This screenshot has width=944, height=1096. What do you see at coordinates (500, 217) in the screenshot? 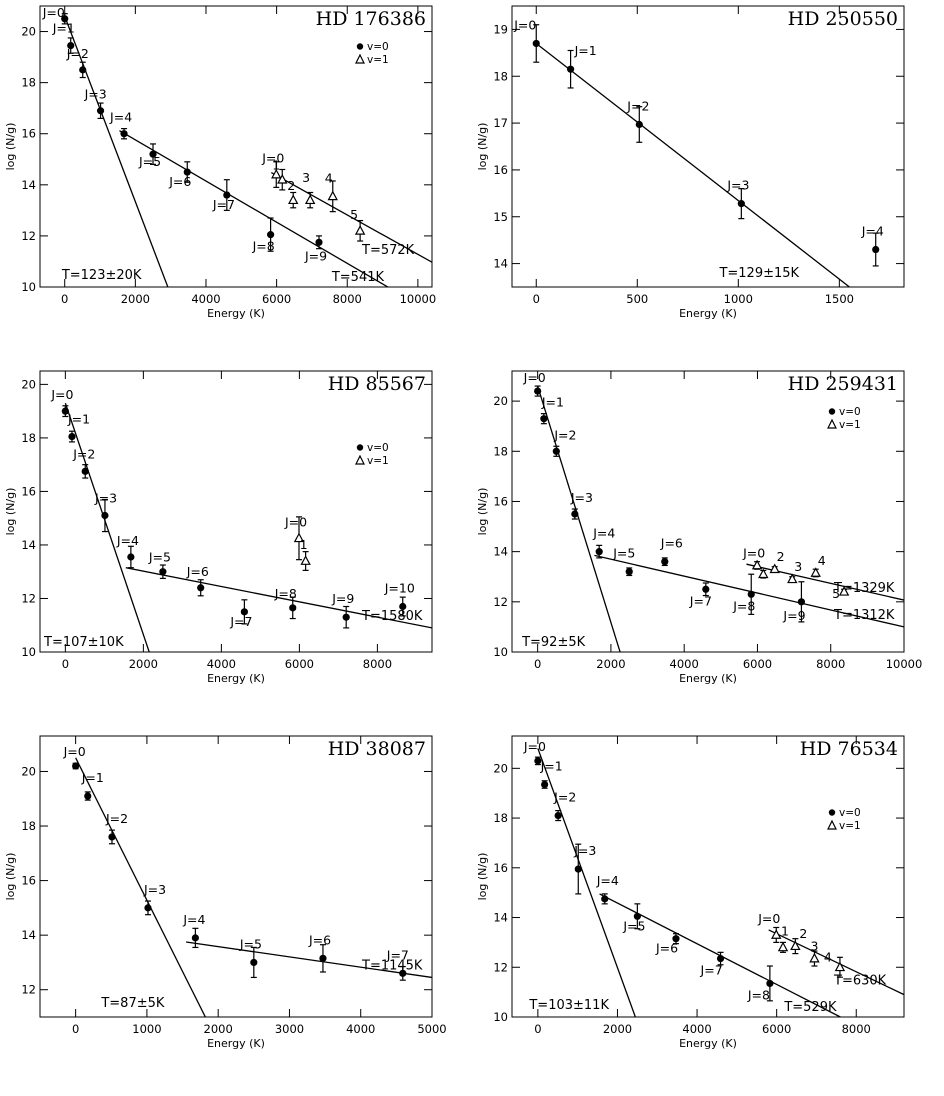
I see `y-tick-label: 15` at bounding box center [500, 217].